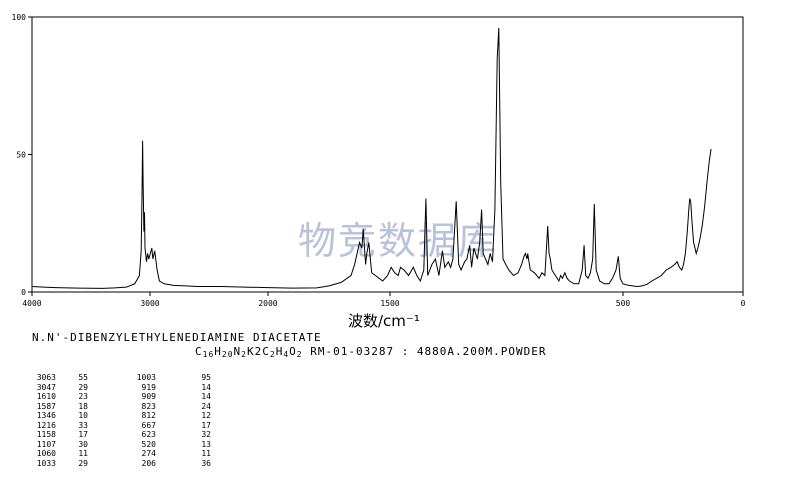 The width and height of the screenshot is (794, 482). Describe the element at coordinates (46, 425) in the screenshot. I see `peak-wavenumber: 1216` at that location.